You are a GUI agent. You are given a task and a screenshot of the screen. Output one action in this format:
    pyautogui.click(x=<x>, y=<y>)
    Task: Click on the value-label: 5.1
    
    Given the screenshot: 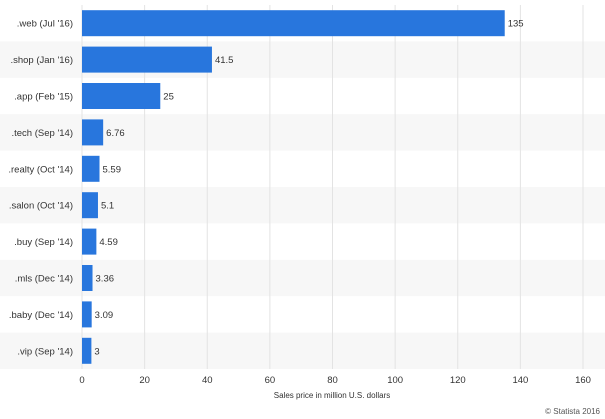 What is the action you would take?
    pyautogui.click(x=107, y=206)
    